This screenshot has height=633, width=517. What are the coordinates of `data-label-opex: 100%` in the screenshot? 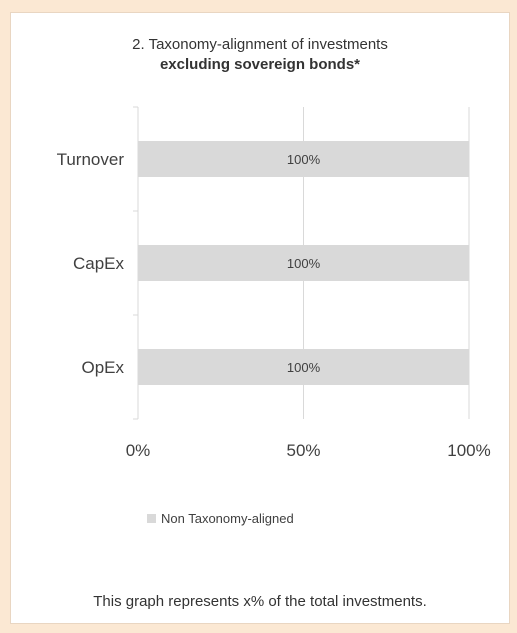 It's located at (304, 367).